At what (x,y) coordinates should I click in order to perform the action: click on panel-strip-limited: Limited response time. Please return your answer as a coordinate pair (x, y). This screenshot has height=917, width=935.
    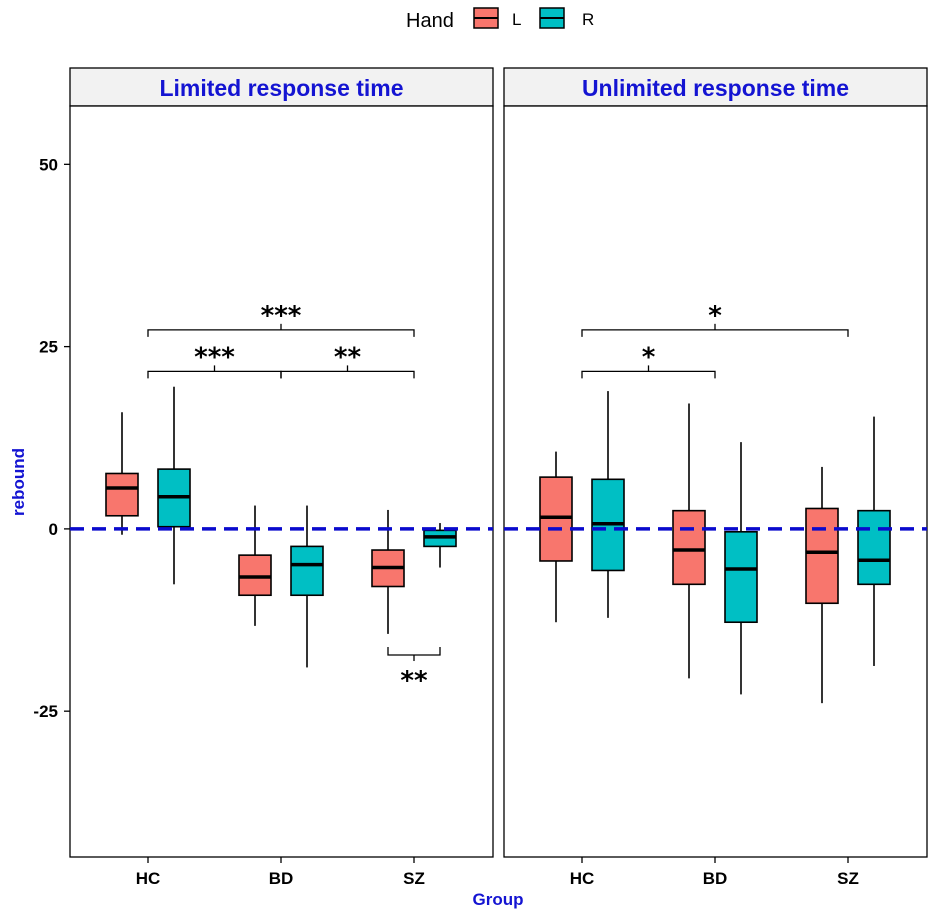
    Looking at the image, I should click on (281, 87).